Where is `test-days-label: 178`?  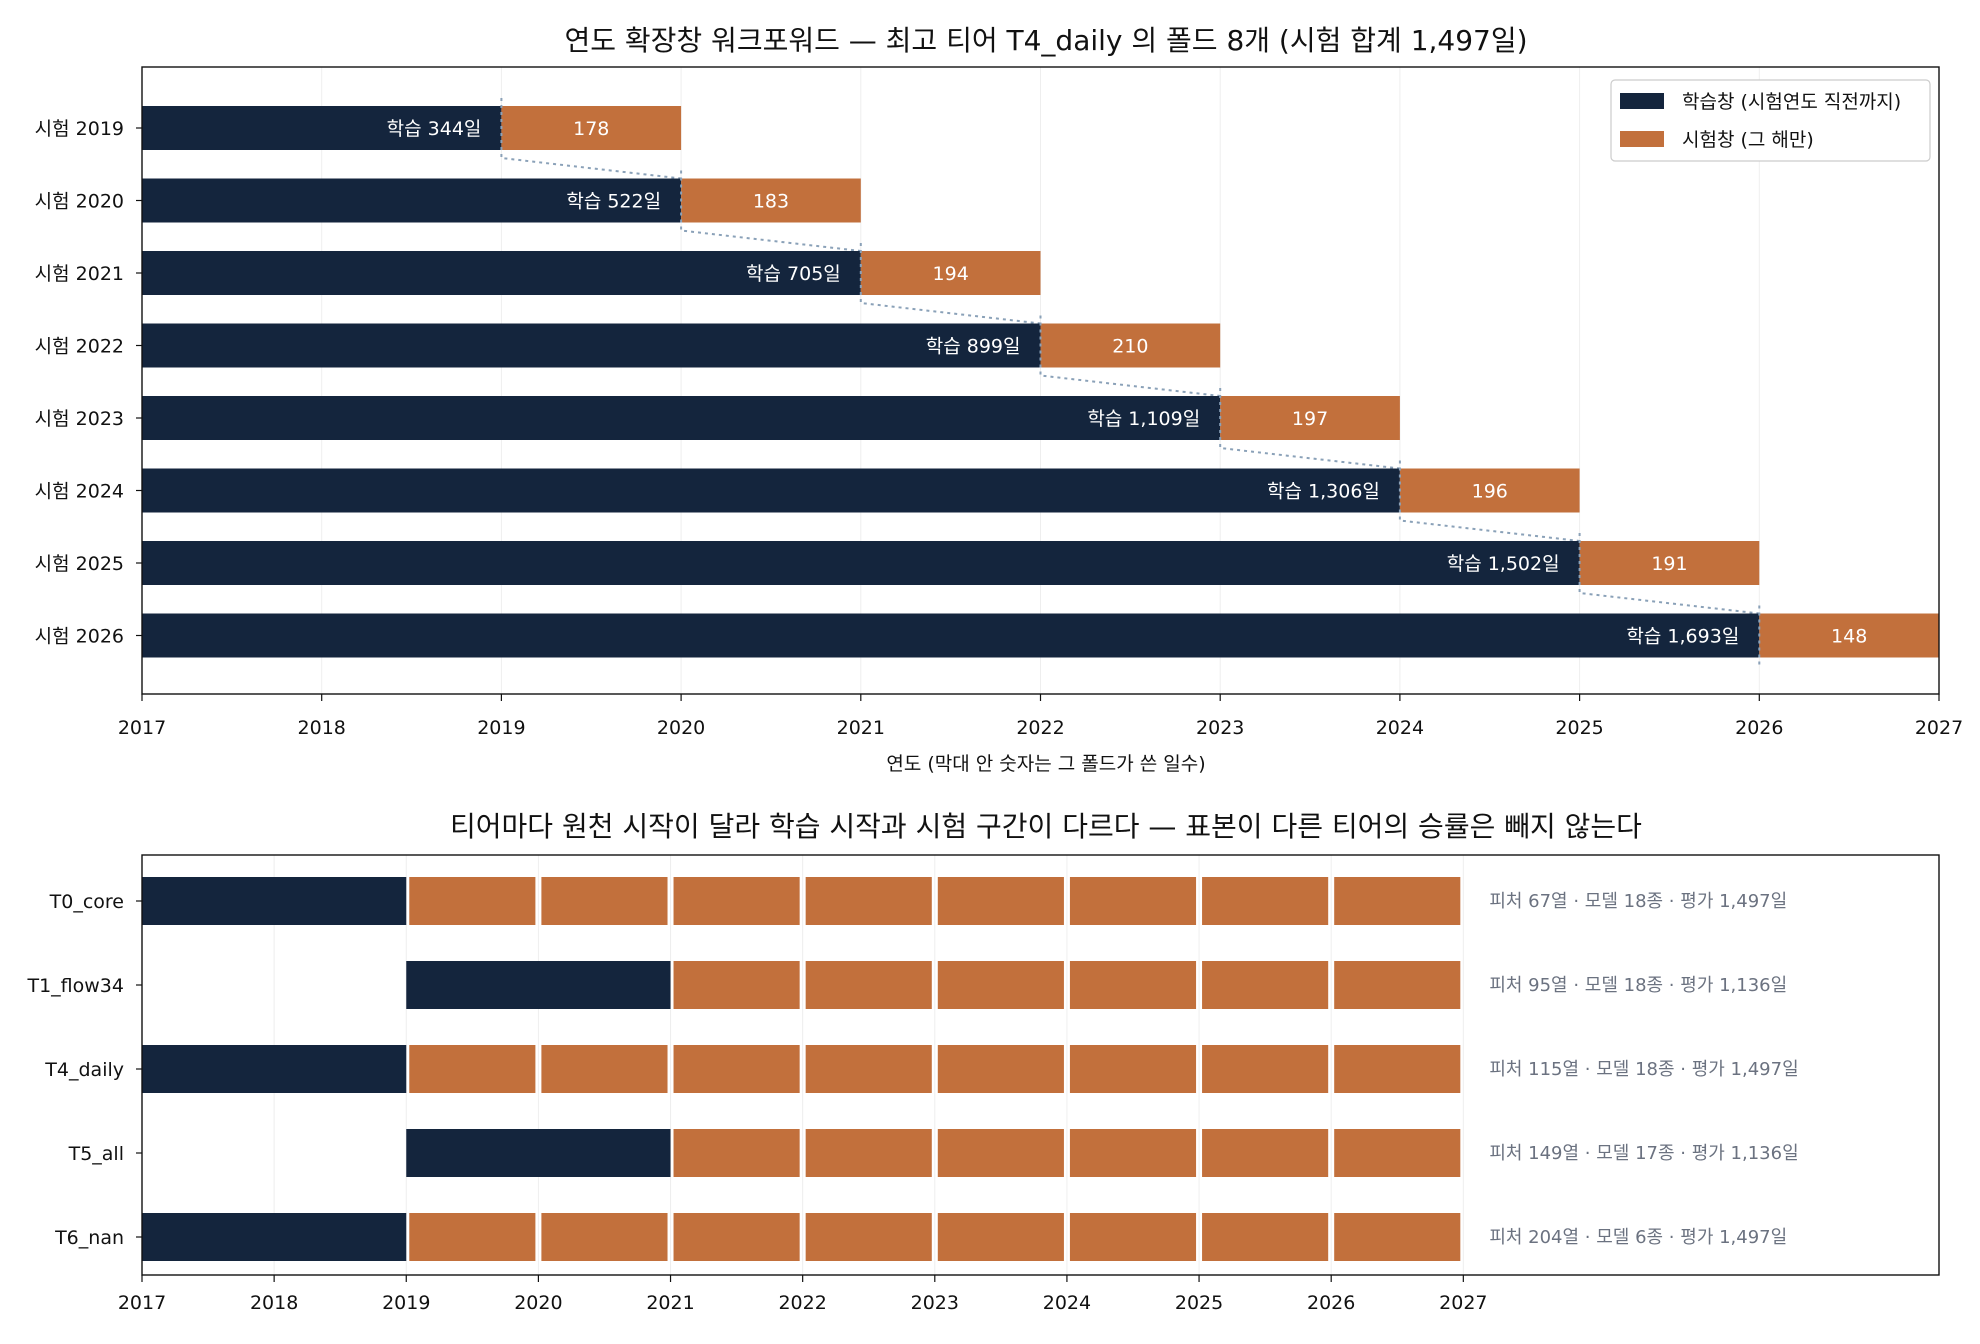 test-days-label: 178 is located at coordinates (591, 129).